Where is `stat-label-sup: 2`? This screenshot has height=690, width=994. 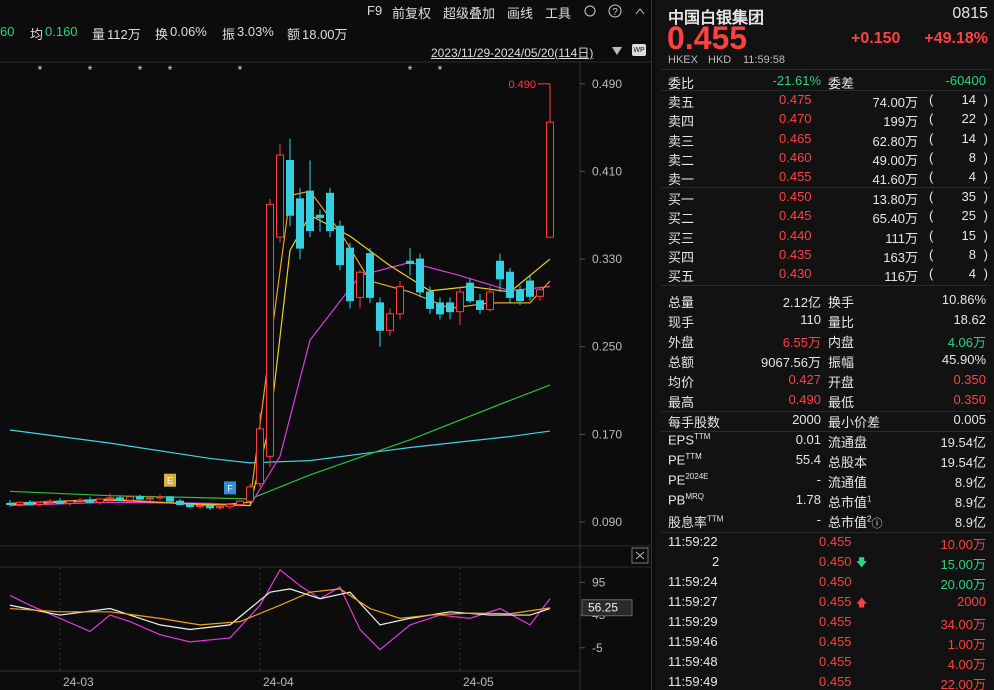
stat-label-sup: 2 is located at coordinates (869, 519).